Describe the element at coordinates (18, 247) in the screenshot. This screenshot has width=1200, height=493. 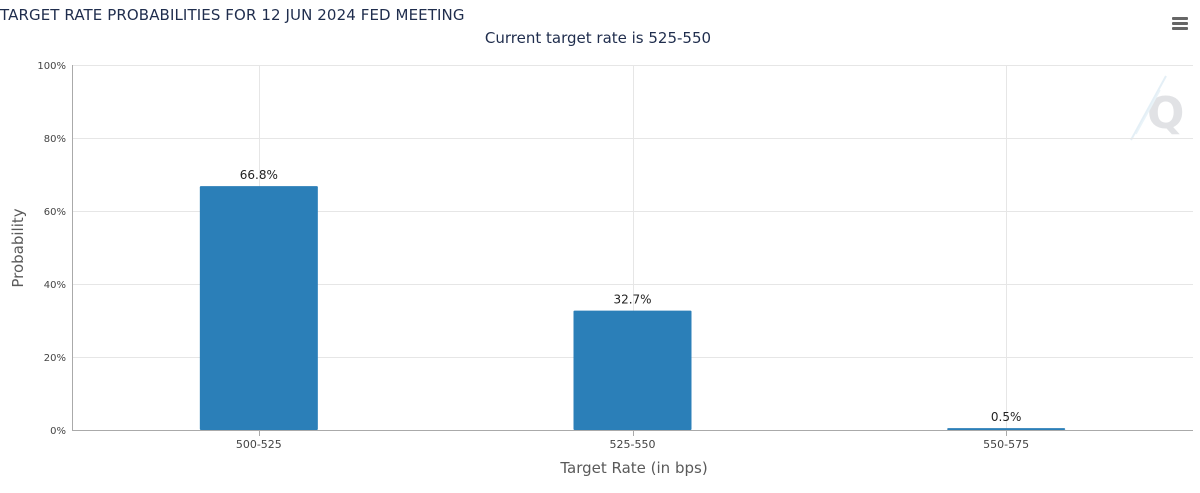
I see `y-axis-title: Probability` at that location.